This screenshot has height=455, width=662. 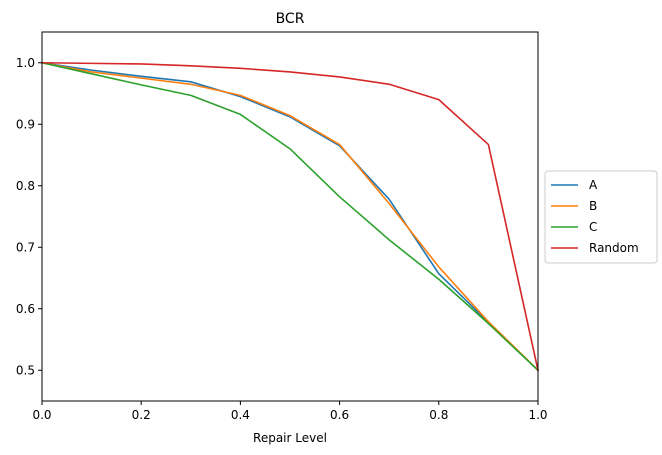 What do you see at coordinates (290, 19) in the screenshot?
I see `chart-title: BCR` at bounding box center [290, 19].